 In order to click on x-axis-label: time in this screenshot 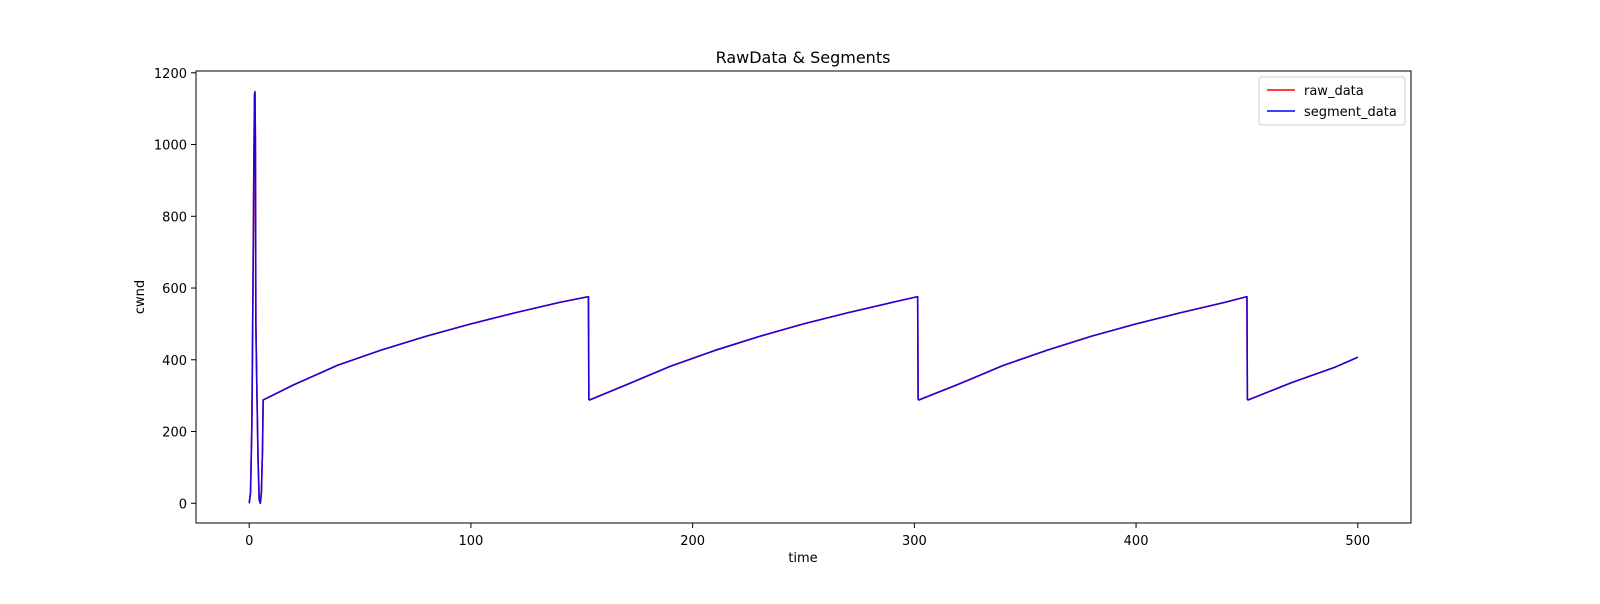, I will do `click(802, 558)`.